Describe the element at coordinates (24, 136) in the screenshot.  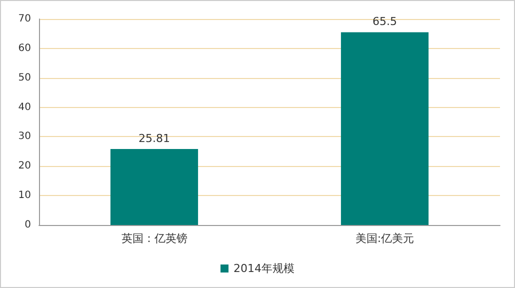
I see `y-tick-label: 30` at that location.